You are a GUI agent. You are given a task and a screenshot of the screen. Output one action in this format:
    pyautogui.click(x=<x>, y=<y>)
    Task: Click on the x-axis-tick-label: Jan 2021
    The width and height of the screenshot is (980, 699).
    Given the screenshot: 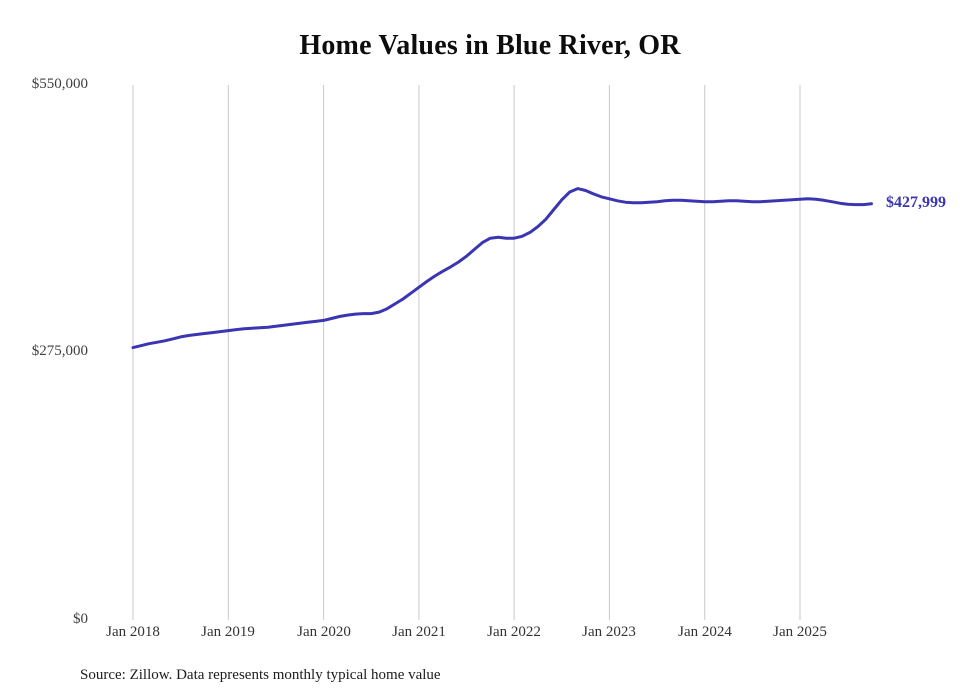 What is the action you would take?
    pyautogui.click(x=419, y=632)
    